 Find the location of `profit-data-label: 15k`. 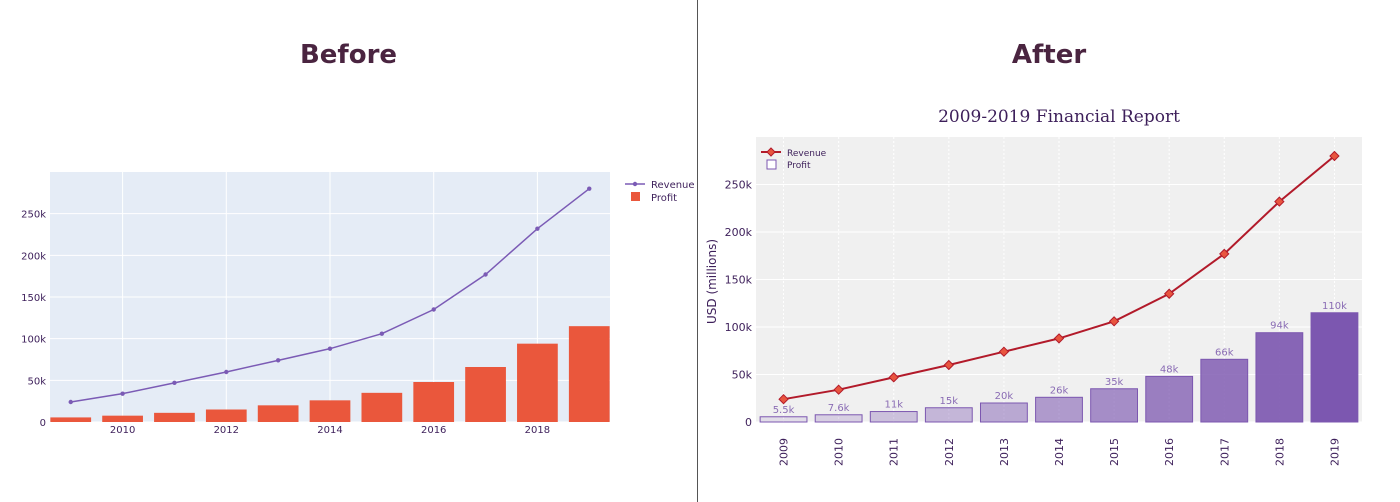

profit-data-label: 15k is located at coordinates (949, 401).